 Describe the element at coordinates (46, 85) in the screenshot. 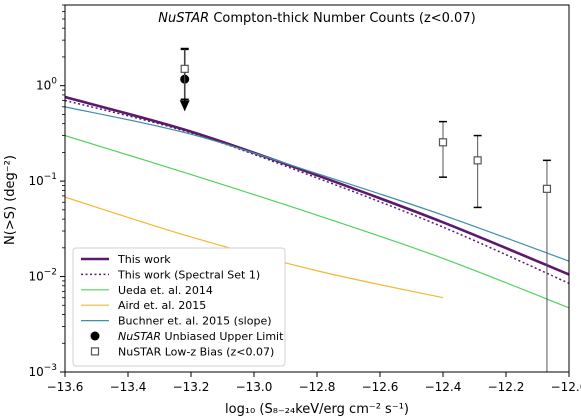

I see `y-tick-label: 10⁰` at that location.